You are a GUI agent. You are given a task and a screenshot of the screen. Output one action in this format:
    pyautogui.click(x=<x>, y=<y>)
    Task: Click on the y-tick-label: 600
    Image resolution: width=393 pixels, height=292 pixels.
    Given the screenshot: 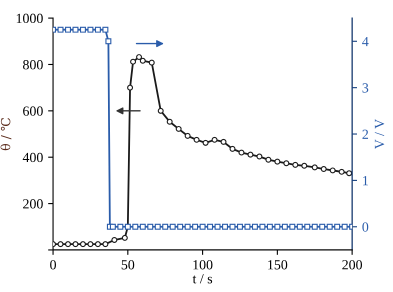 What is the action you would take?
    pyautogui.click(x=33, y=111)
    